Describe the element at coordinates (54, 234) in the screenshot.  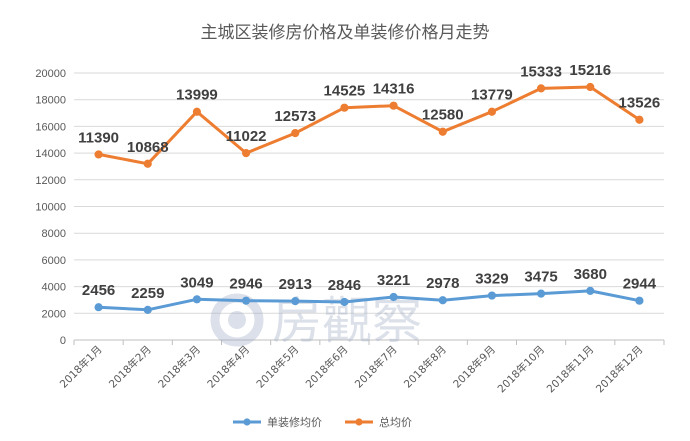
I see `y-tick-label: 8000` at that location.